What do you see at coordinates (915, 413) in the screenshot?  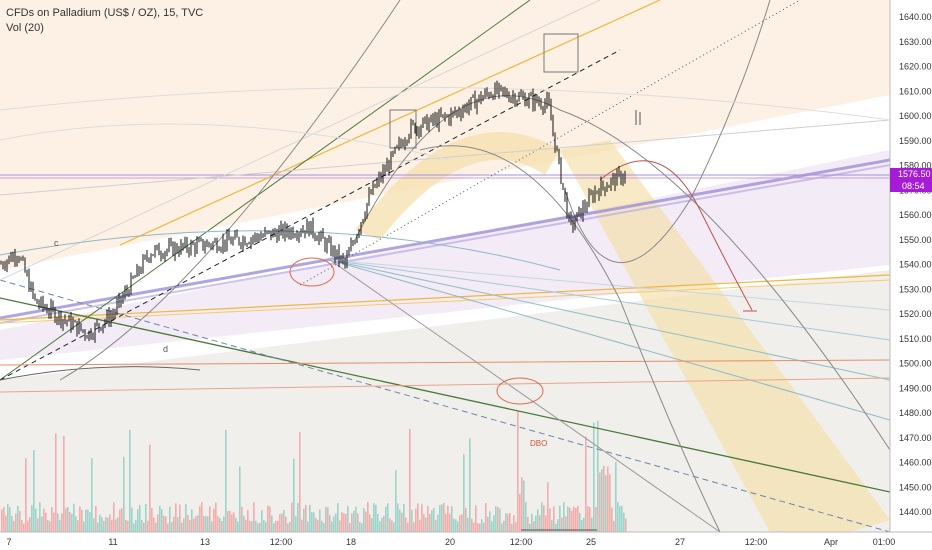 I see `price-tick-label: 1480.00` at bounding box center [915, 413].